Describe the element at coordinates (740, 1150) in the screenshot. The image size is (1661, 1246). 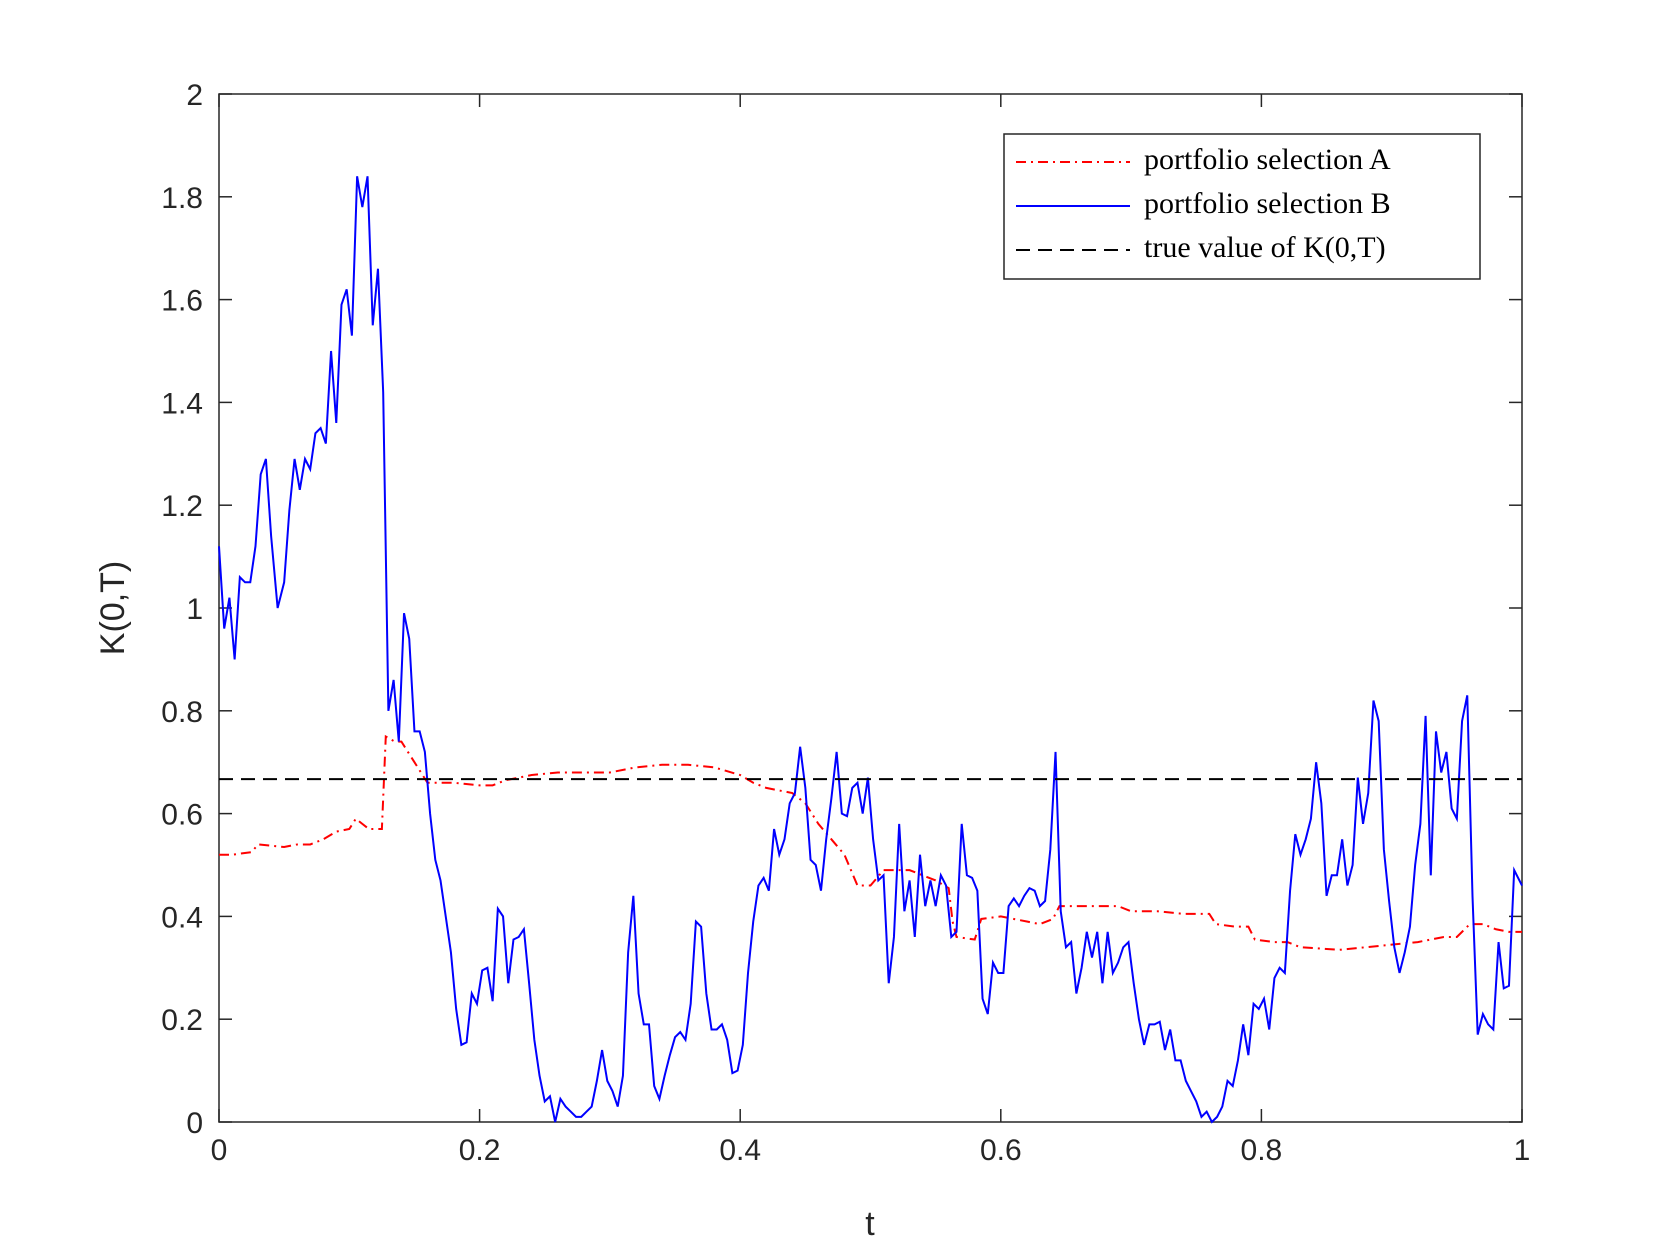
I see `x-tick-label: 0.4` at that location.